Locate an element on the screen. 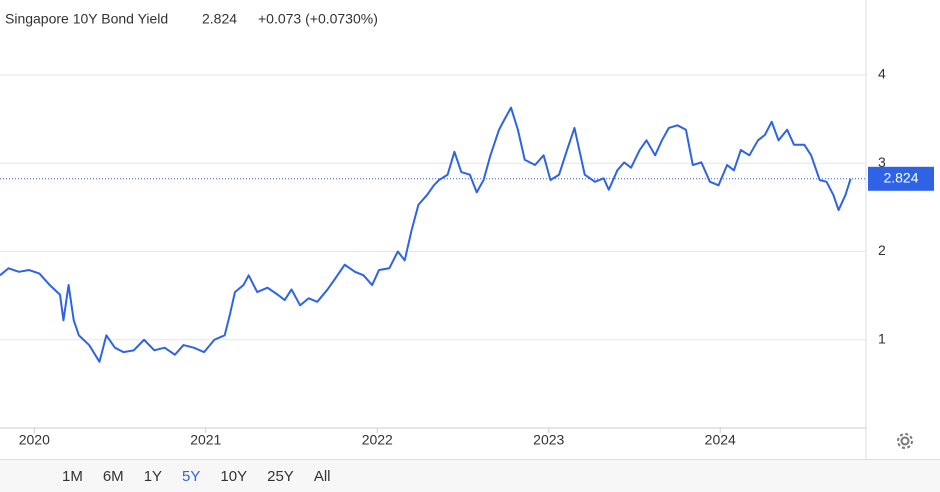  range-button: 1M is located at coordinates (72, 476).